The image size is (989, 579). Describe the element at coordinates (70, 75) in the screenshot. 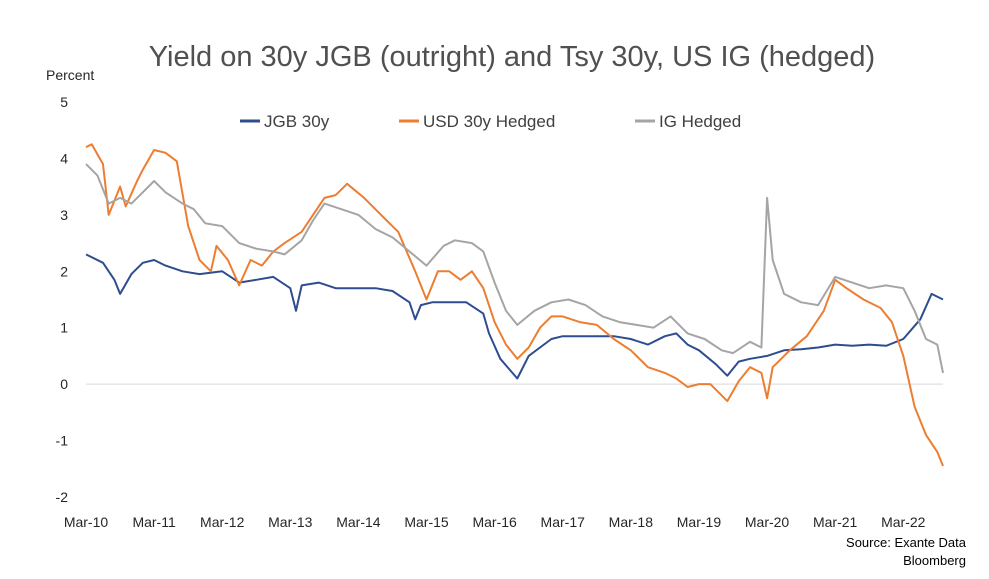

I see `y-axis-label: Percent` at that location.